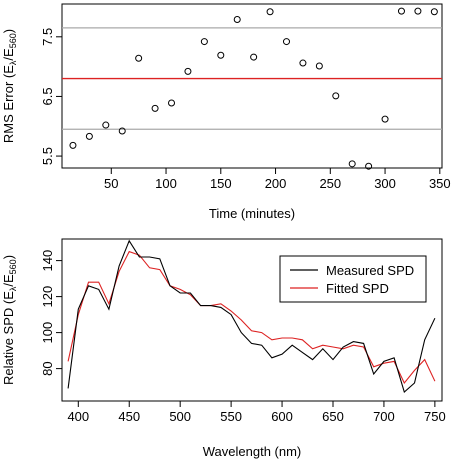  I want to click on x-tick-label: 650, so click(333, 416).